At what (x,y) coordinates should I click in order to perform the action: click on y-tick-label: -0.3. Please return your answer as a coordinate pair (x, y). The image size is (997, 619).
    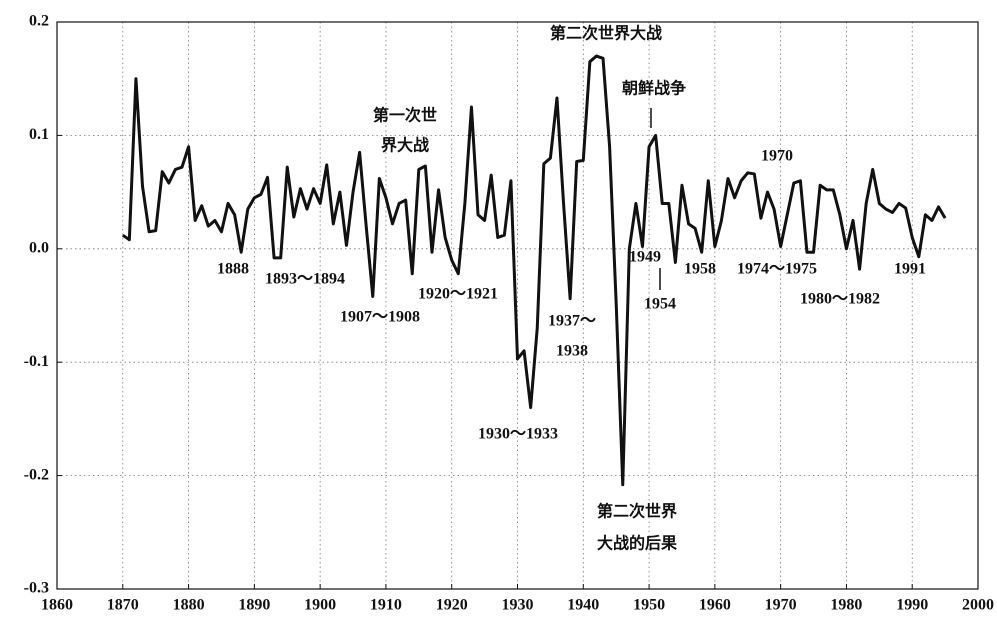
    Looking at the image, I should click on (36, 588).